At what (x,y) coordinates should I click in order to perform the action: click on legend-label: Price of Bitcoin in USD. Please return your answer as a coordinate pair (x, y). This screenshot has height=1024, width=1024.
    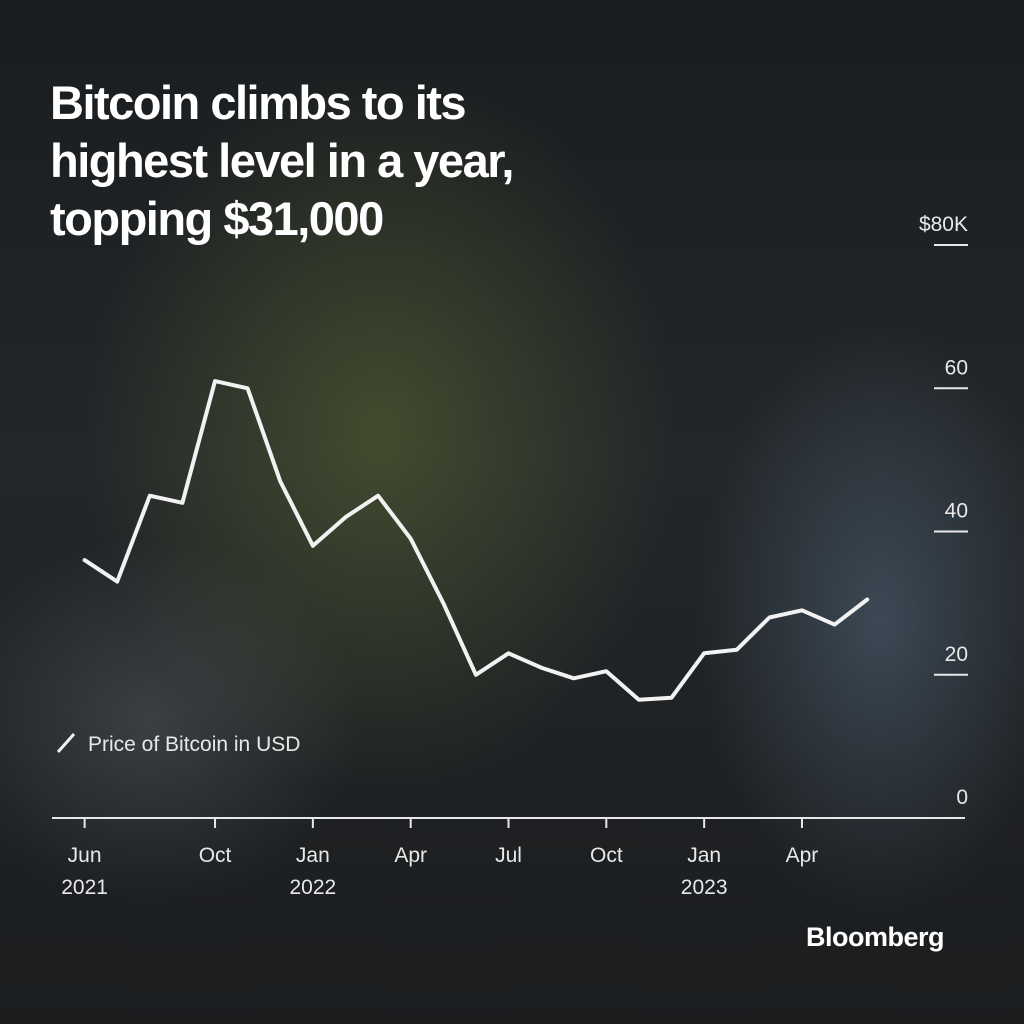
    Looking at the image, I should click on (194, 744).